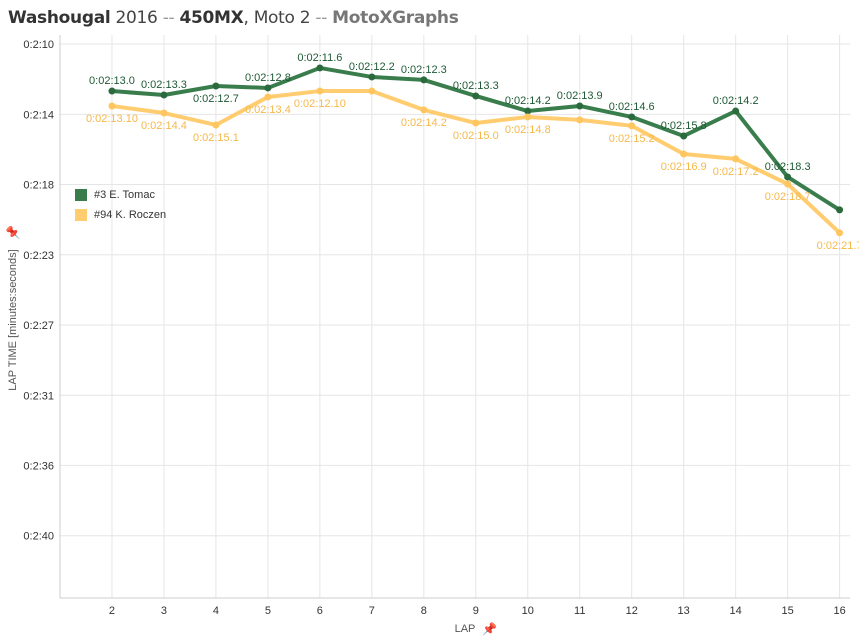 The height and width of the screenshot is (639, 859). I want to click on legend: #3 E. Tomac #94 K. Roczen, so click(120, 205).